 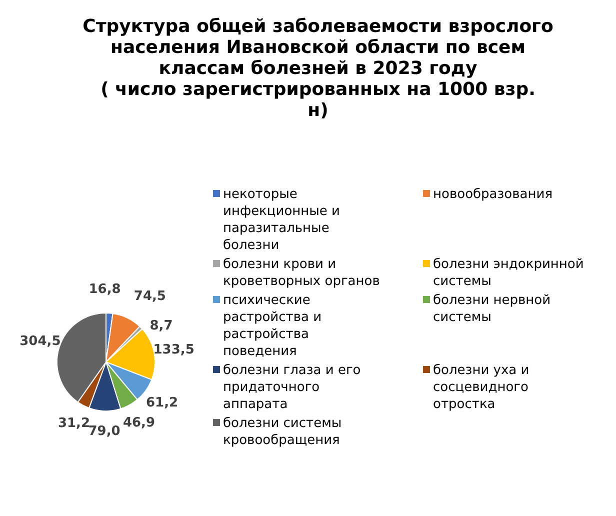 I want to click on data-label: 79,0, so click(x=104, y=431).